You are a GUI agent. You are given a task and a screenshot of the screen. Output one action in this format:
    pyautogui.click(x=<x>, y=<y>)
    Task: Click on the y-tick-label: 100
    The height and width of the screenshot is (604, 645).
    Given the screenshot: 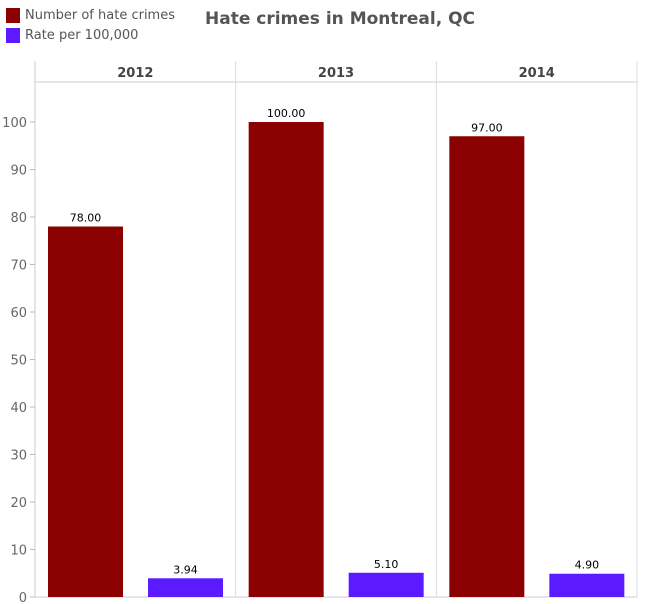 What is the action you would take?
    pyautogui.click(x=14, y=123)
    